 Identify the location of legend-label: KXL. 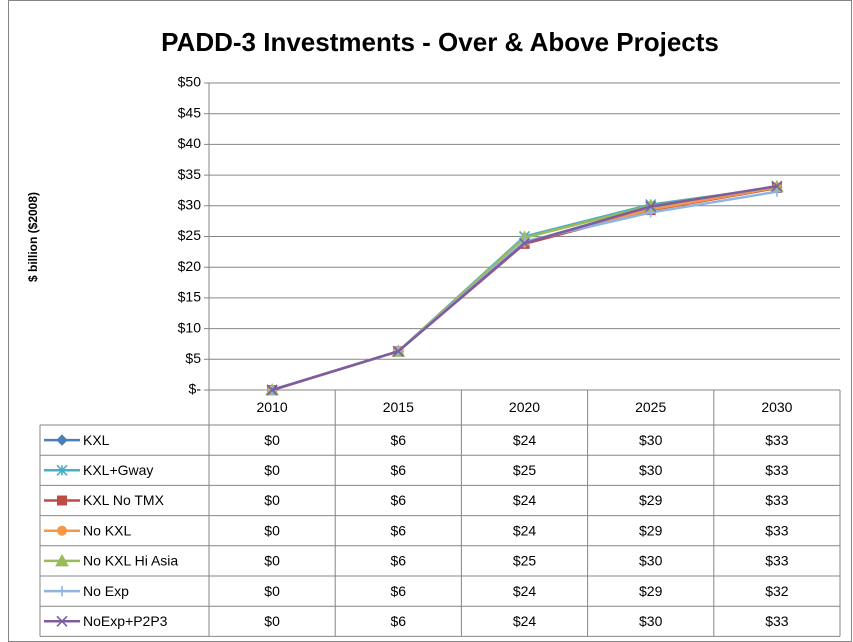
(96, 440).